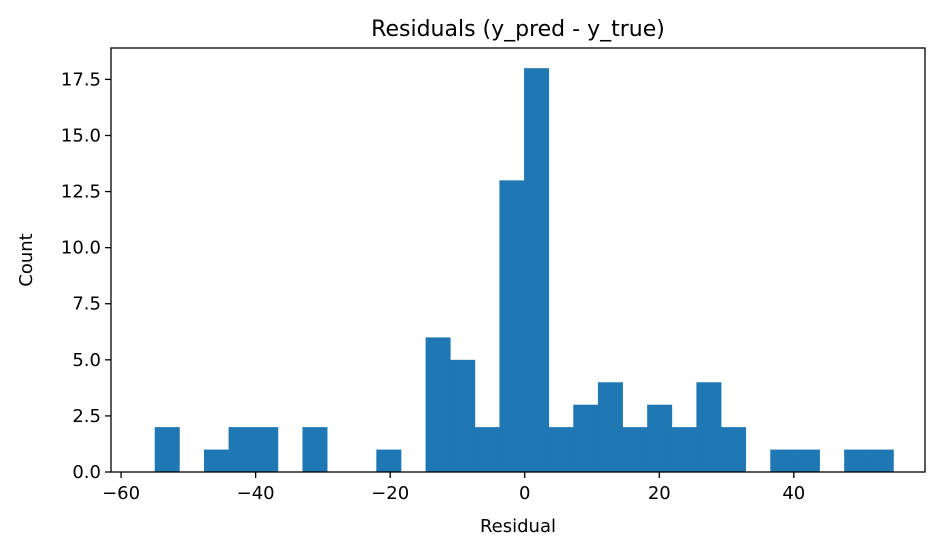 The height and width of the screenshot is (552, 942). What do you see at coordinates (26, 259) in the screenshot?
I see `y-axis-label: Count` at bounding box center [26, 259].